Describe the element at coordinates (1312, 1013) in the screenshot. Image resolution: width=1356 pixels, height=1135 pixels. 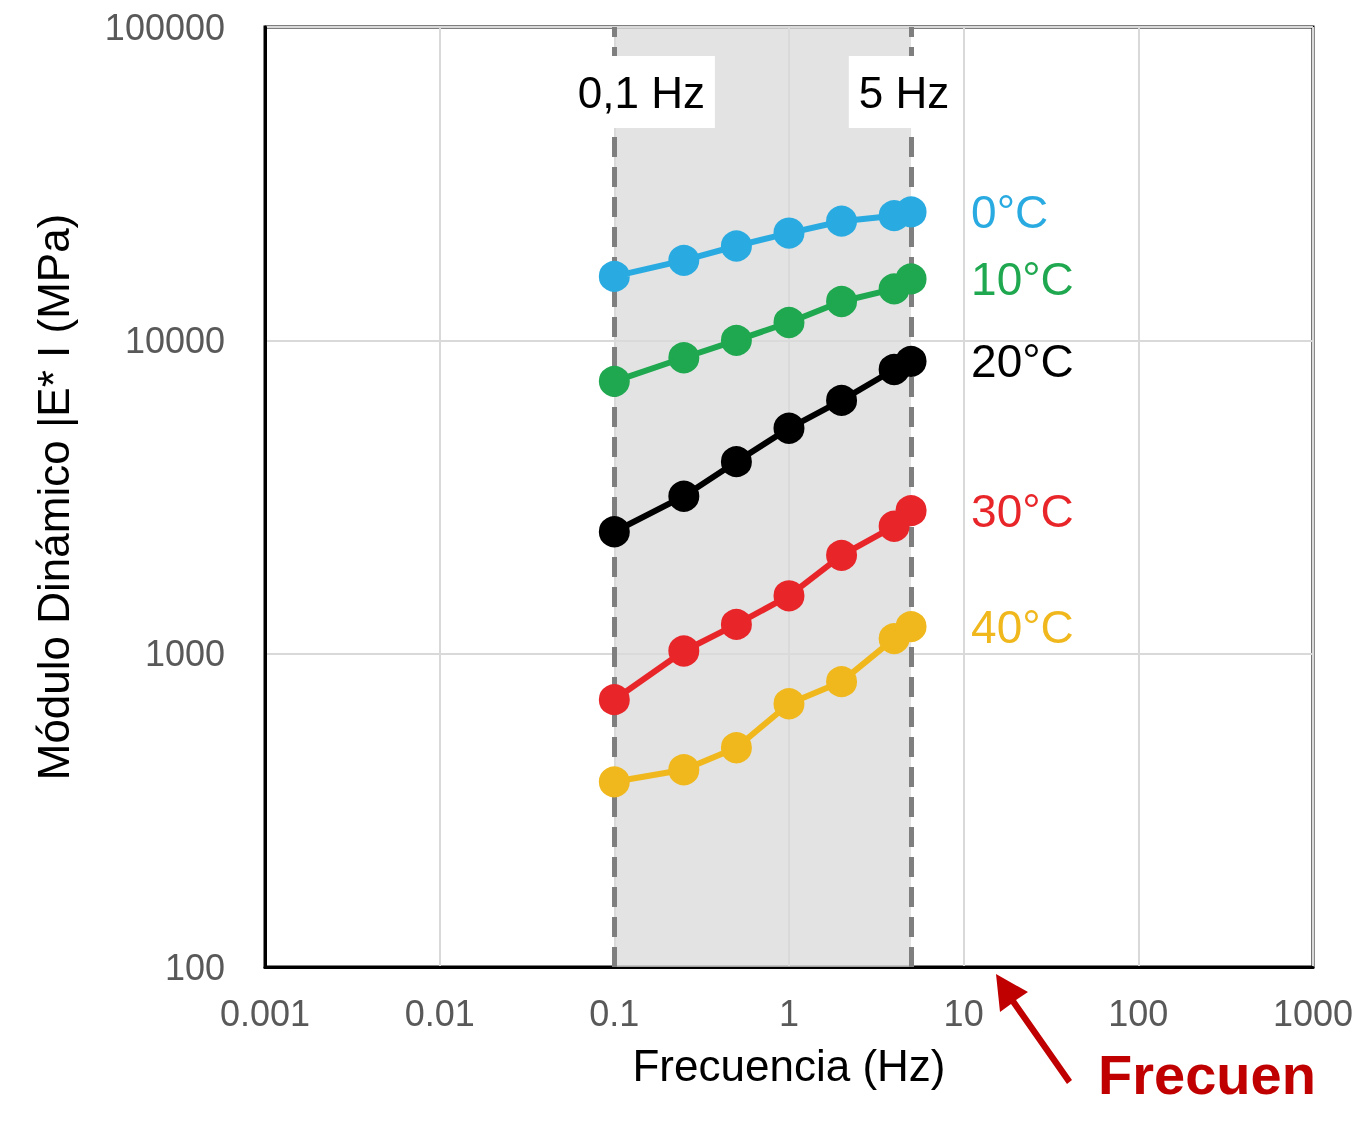
I see `x-tick-label: 1000` at that location.